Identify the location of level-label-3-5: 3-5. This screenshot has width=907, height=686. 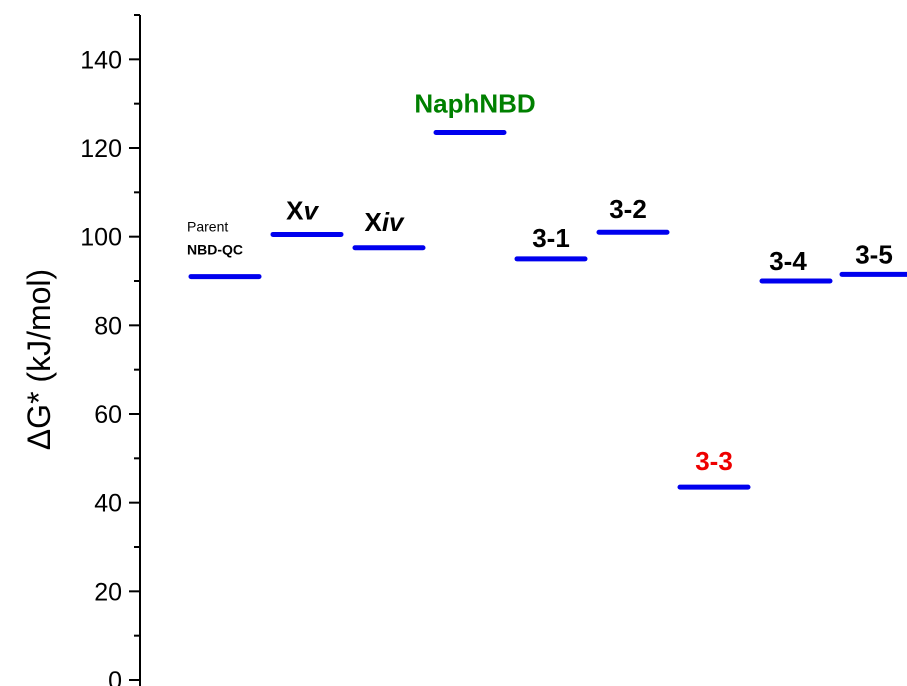
(874, 254).